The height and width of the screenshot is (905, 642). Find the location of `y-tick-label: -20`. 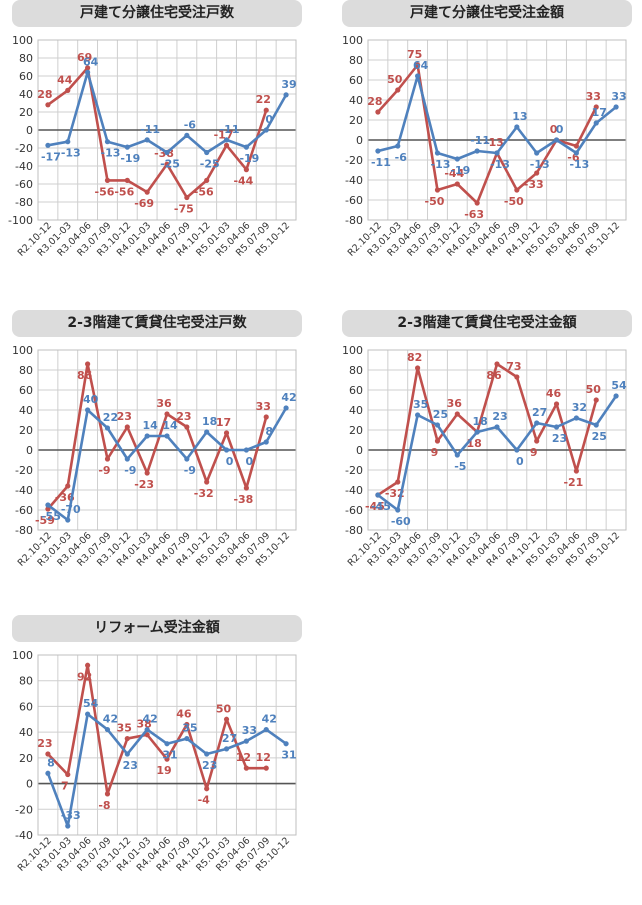

y-tick-label: -20 is located at coordinates (24, 148).